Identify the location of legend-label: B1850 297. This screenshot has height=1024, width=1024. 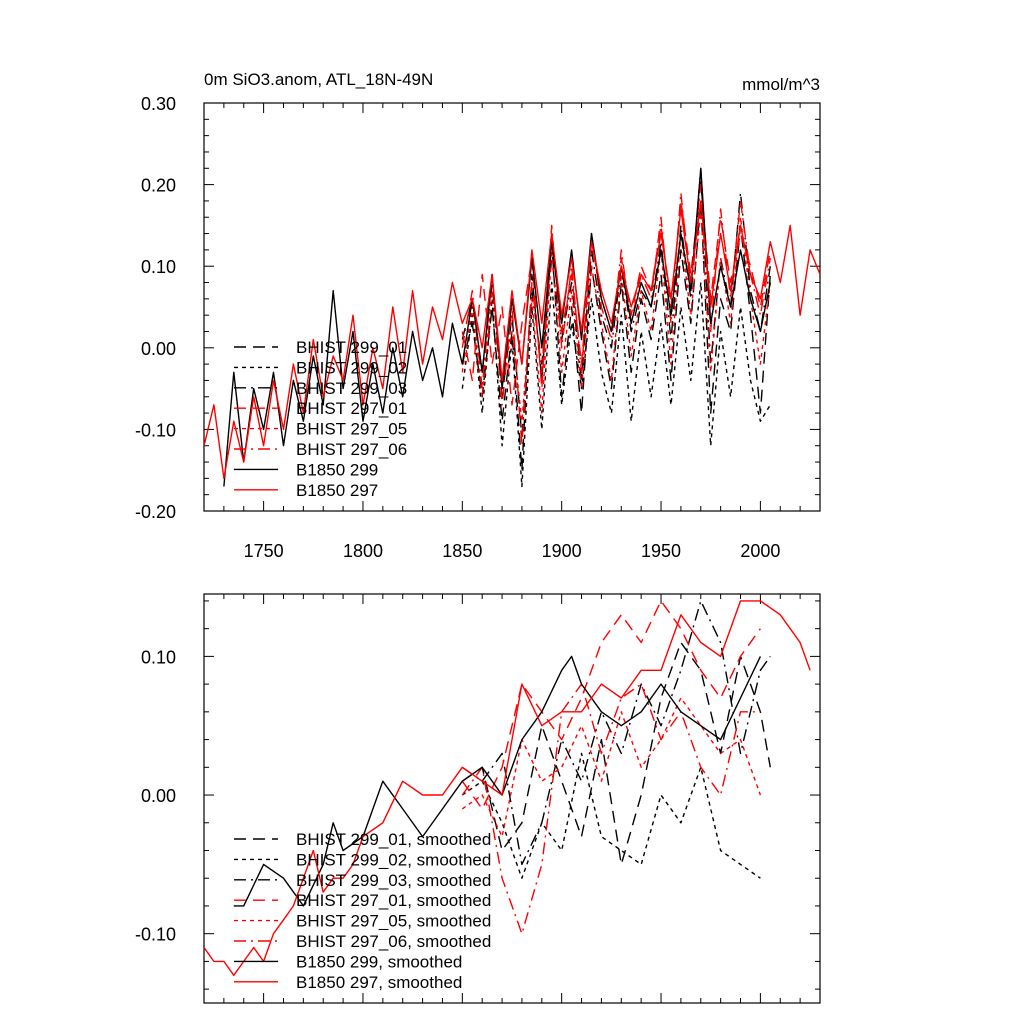
(337, 490).